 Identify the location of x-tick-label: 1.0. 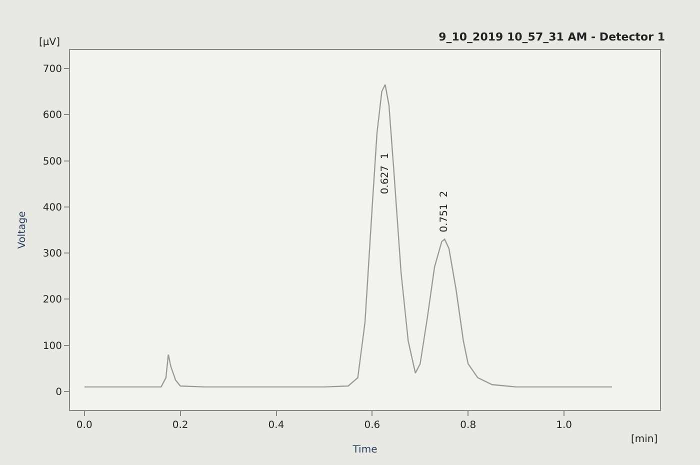
(564, 425).